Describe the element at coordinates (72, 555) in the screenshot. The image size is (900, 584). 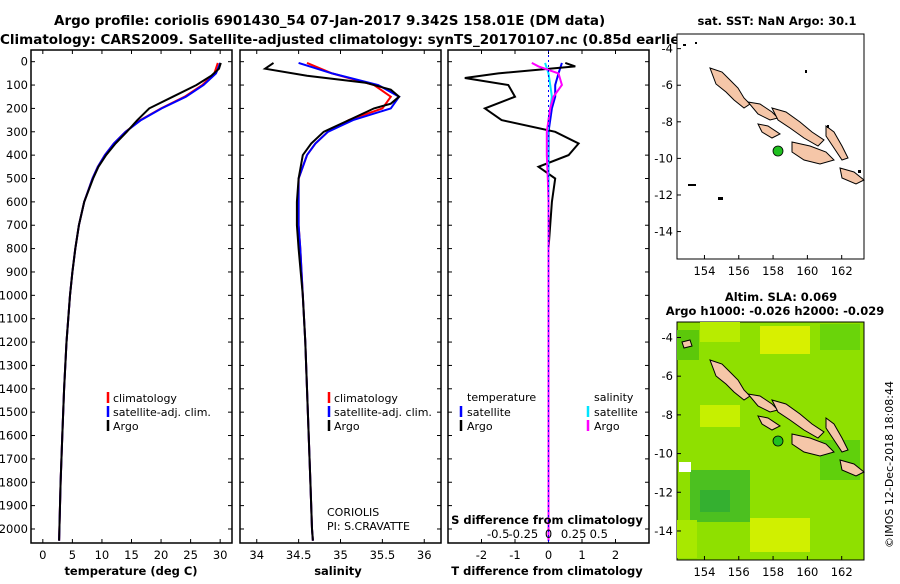
I see `x-tick-label: 5` at that location.